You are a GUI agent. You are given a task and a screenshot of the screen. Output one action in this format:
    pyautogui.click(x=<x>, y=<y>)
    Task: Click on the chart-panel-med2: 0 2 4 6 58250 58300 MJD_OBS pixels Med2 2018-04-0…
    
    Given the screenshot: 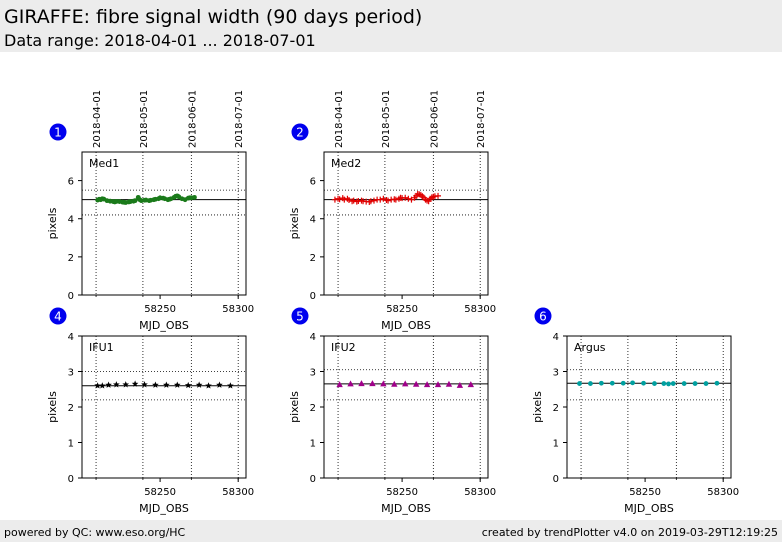 What is the action you would take?
    pyautogui.click(x=392, y=211)
    